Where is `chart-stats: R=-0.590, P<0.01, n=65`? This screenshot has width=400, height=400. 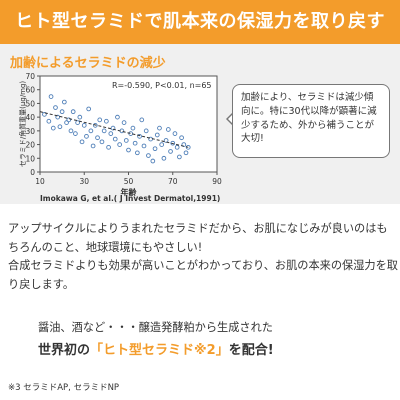
chart-stats: R=-0.590, P<0.01, n=65 is located at coordinates (162, 85).